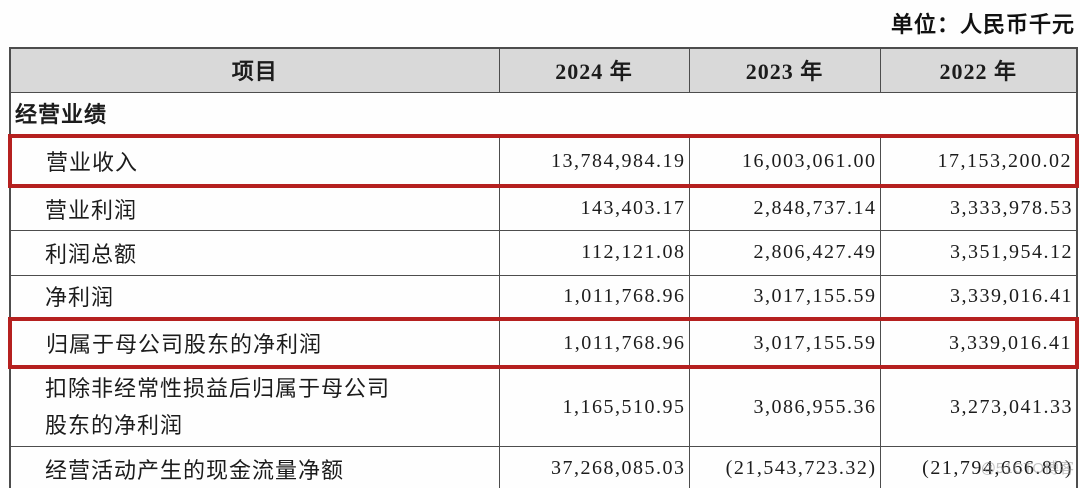  Describe the element at coordinates (254, 208) in the screenshot. I see `row-label: 营业利润` at that location.